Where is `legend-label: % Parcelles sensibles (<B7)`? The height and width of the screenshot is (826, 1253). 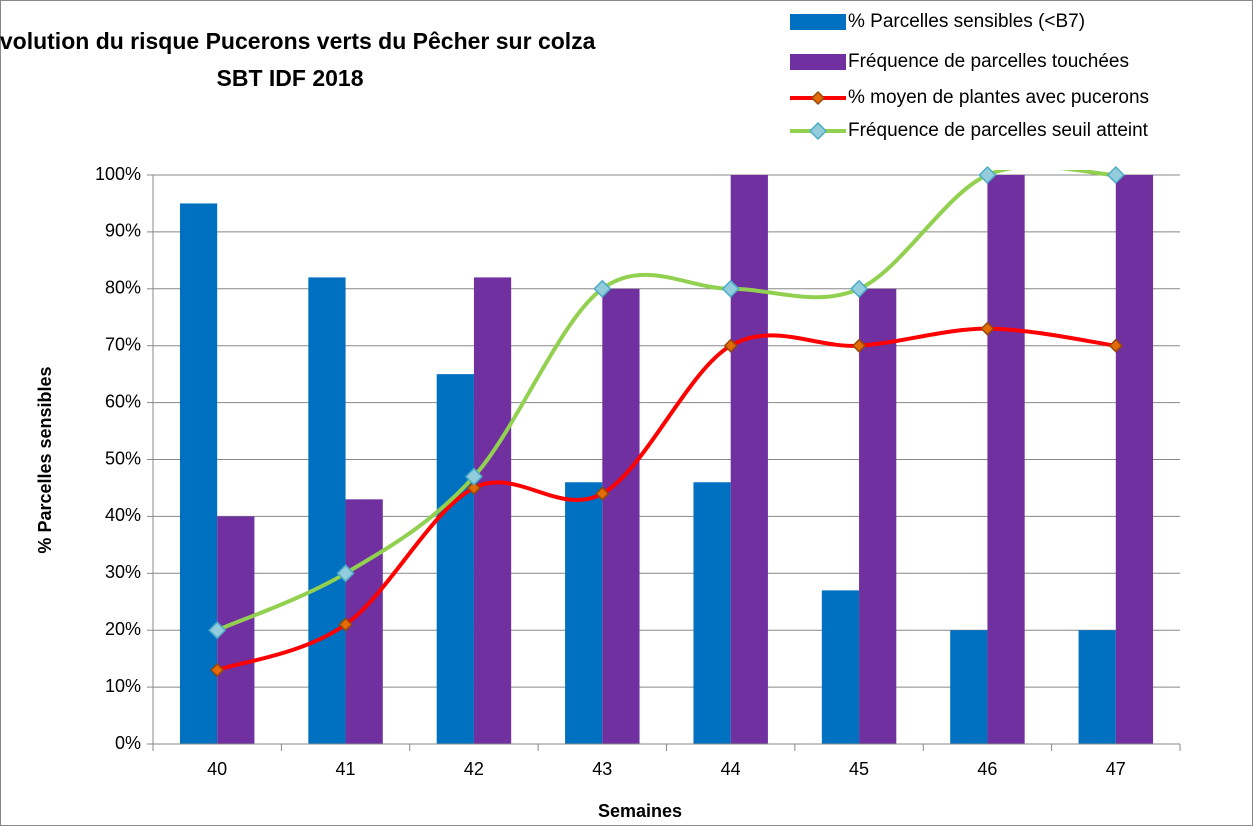 legend-label: % Parcelles sensibles (<B7) is located at coordinates (966, 21).